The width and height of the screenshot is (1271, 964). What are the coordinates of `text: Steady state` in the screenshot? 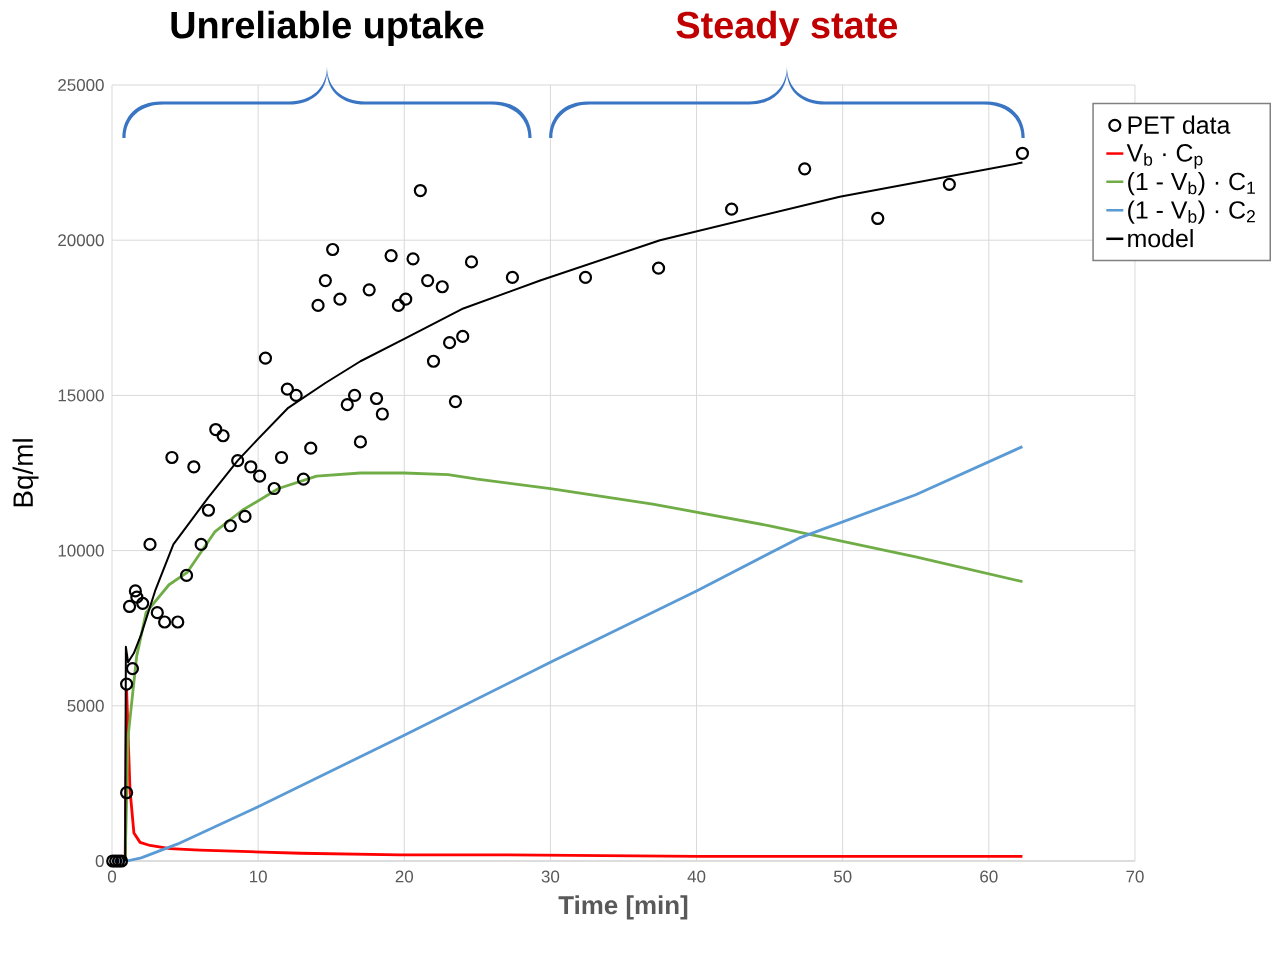 It's located at (787, 28).